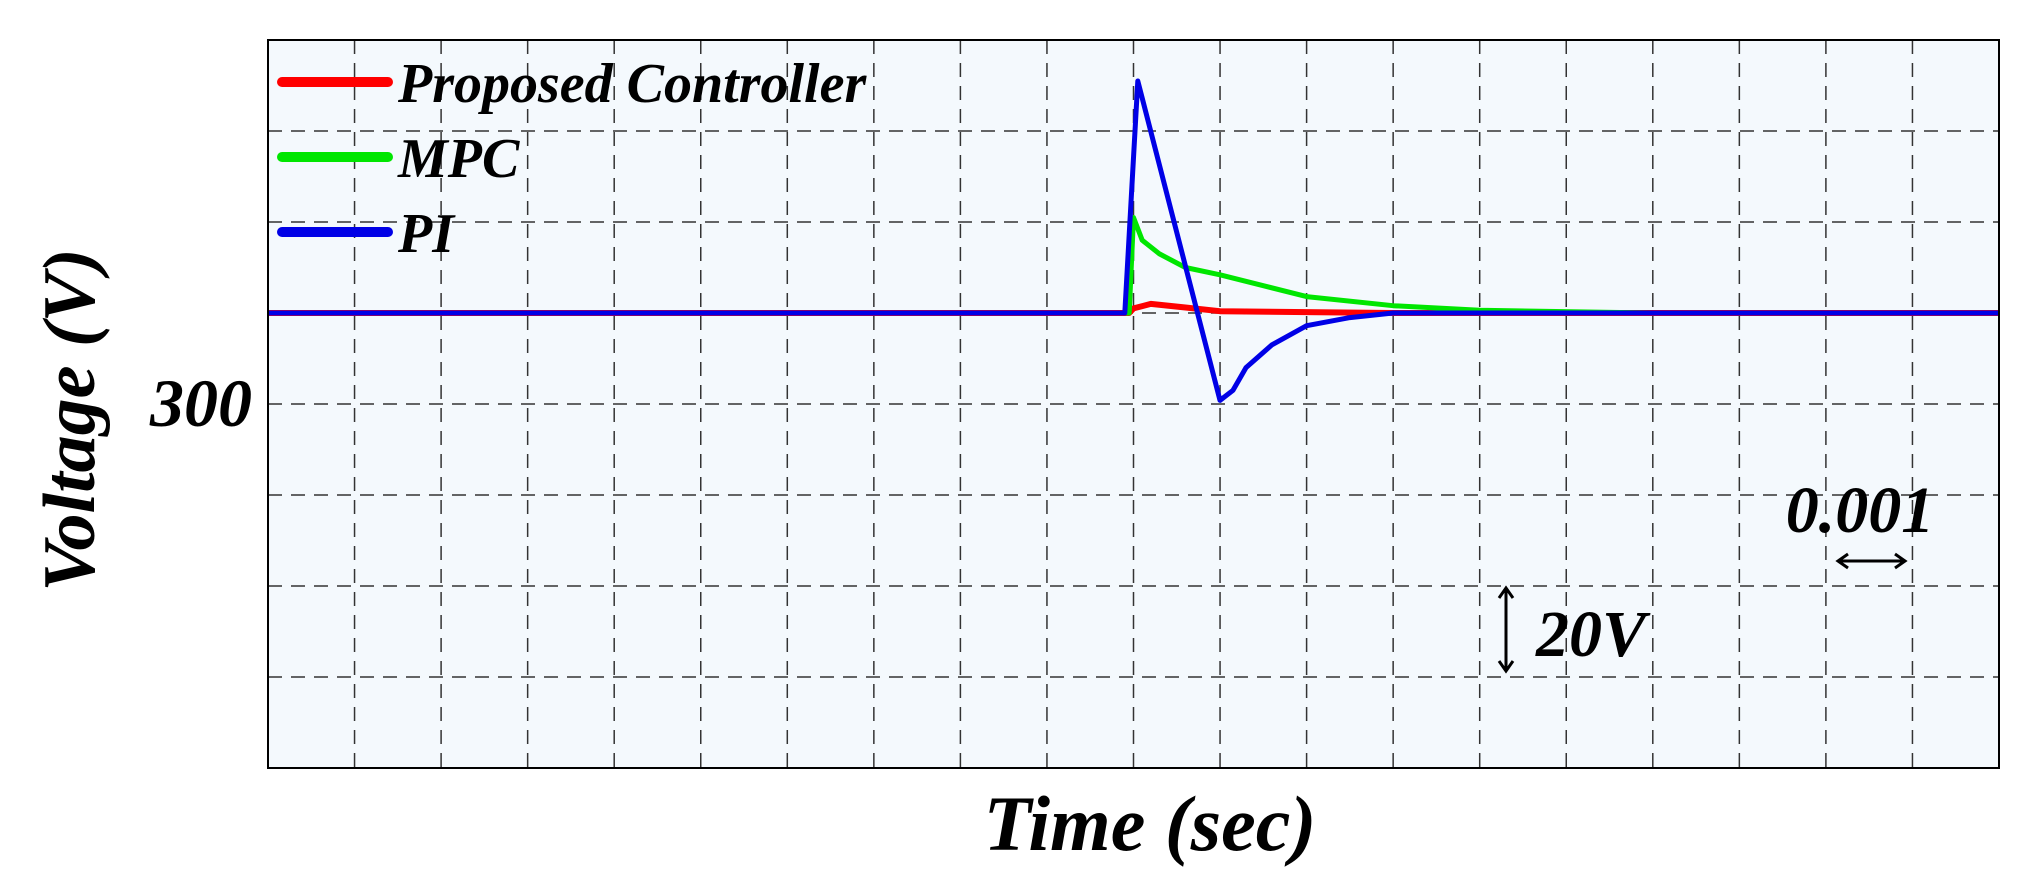 The width and height of the screenshot is (2020, 872). What do you see at coordinates (200, 403) in the screenshot?
I see `y-tick-label: 300` at bounding box center [200, 403].